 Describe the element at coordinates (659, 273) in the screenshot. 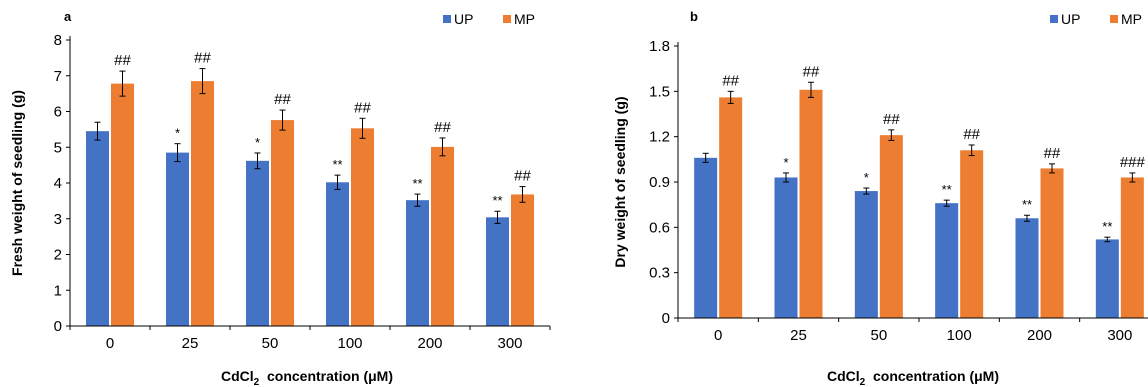

I see `y-tick-label: 0.3` at that location.